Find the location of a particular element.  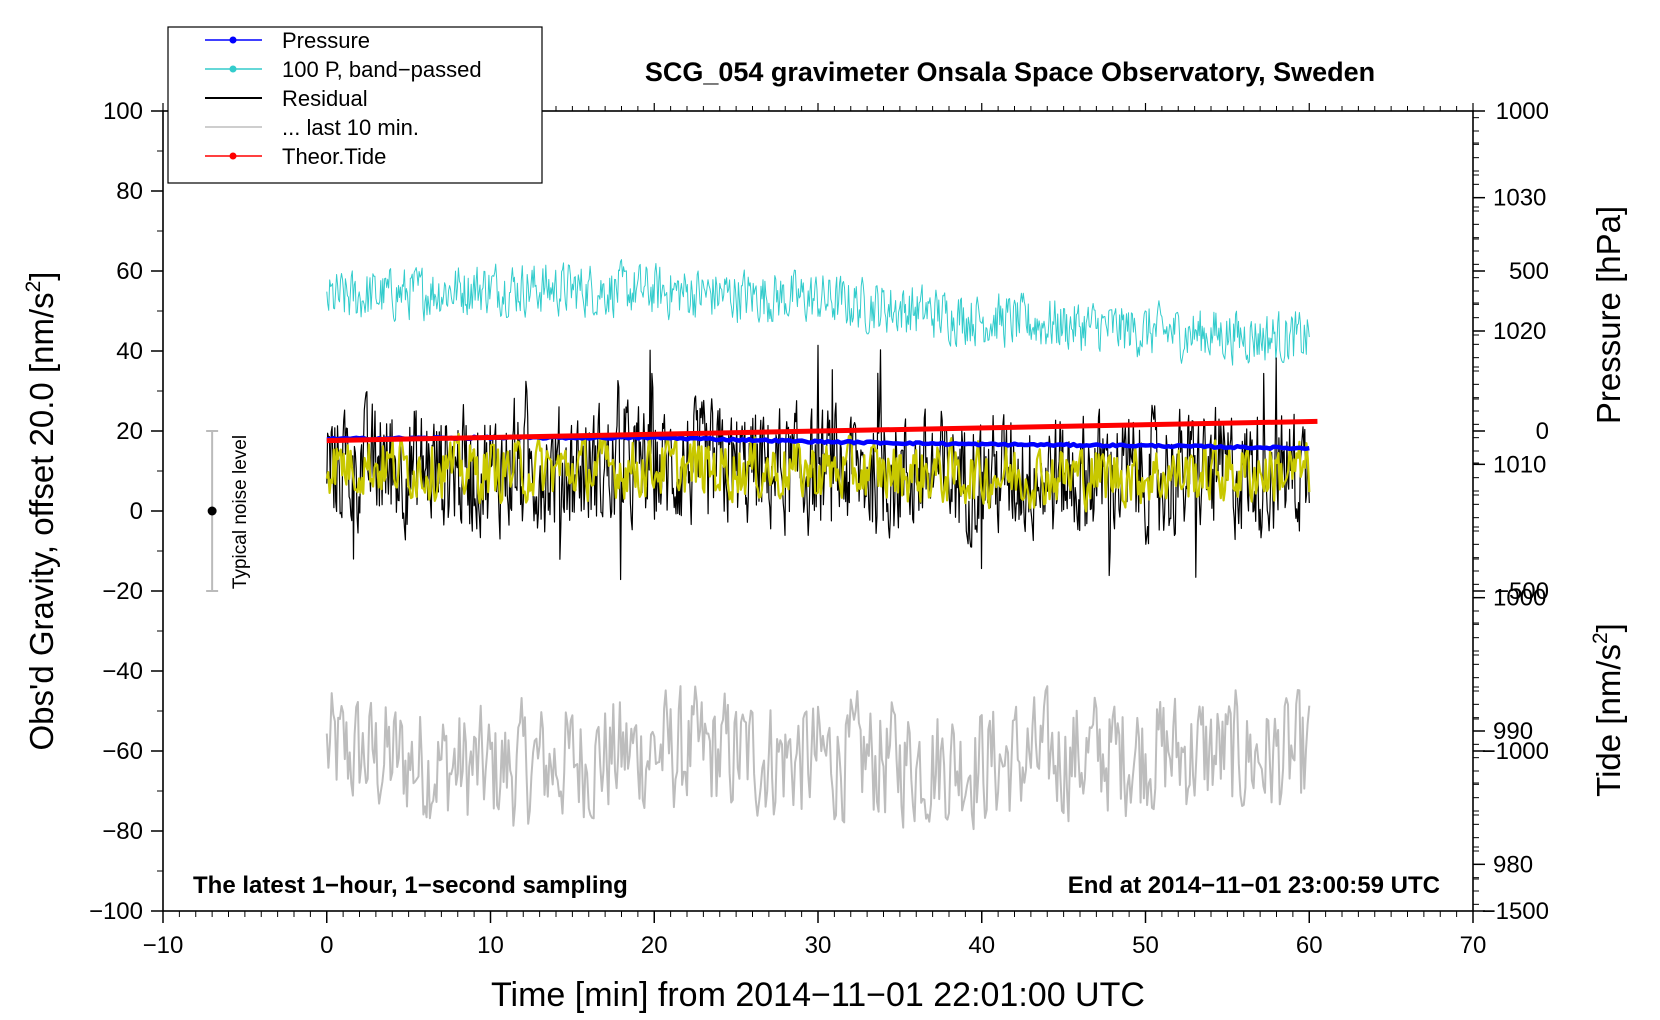

x-tick-label: −10 is located at coordinates (163, 945).